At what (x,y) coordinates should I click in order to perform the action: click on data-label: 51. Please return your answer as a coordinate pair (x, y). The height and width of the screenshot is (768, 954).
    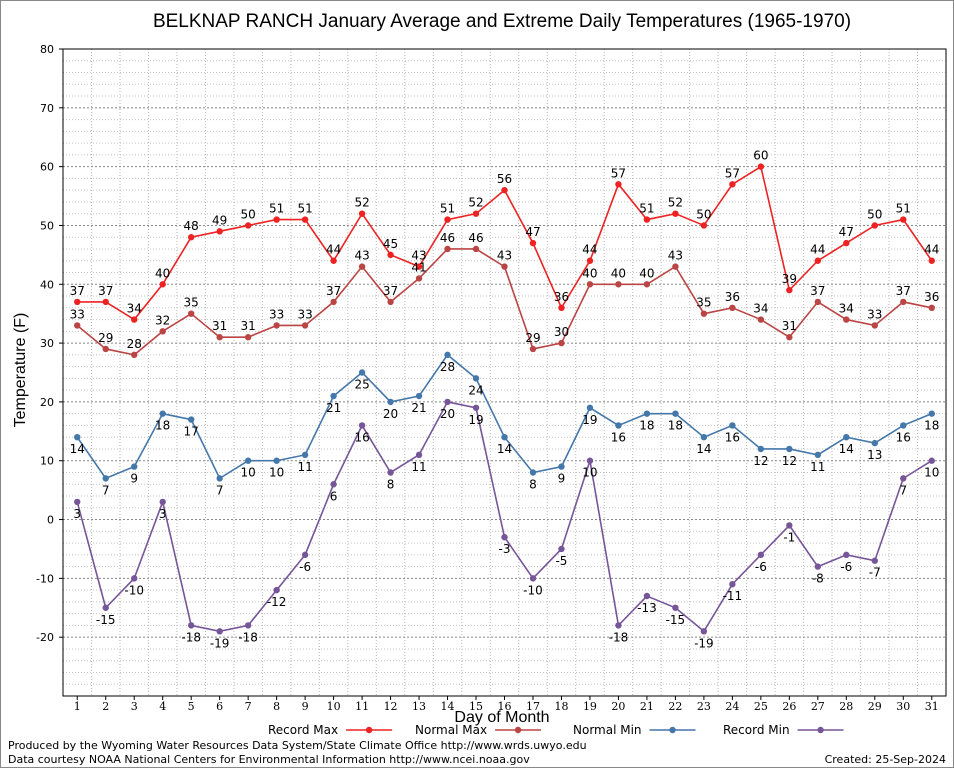
    Looking at the image, I should click on (447, 209).